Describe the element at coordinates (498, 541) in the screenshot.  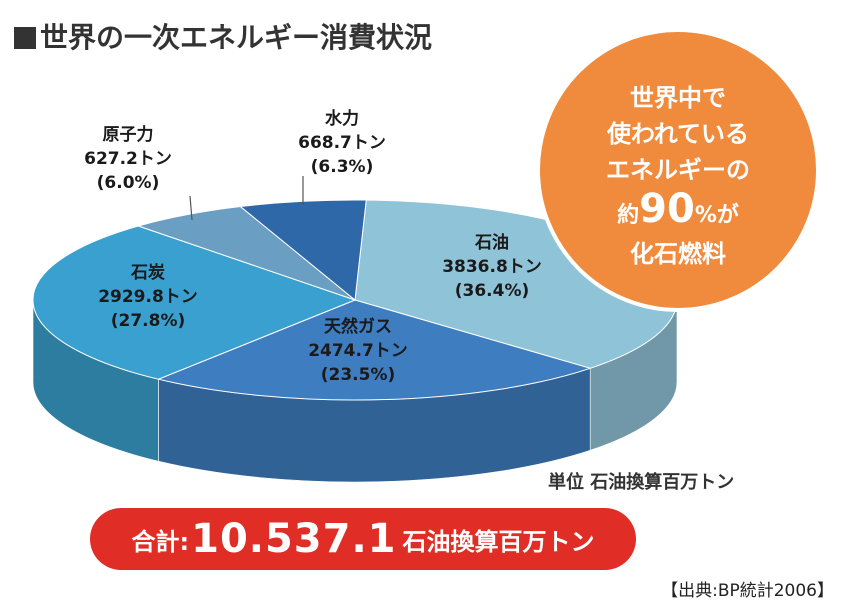
I see `total-unit: 石油換算百万トン` at that location.